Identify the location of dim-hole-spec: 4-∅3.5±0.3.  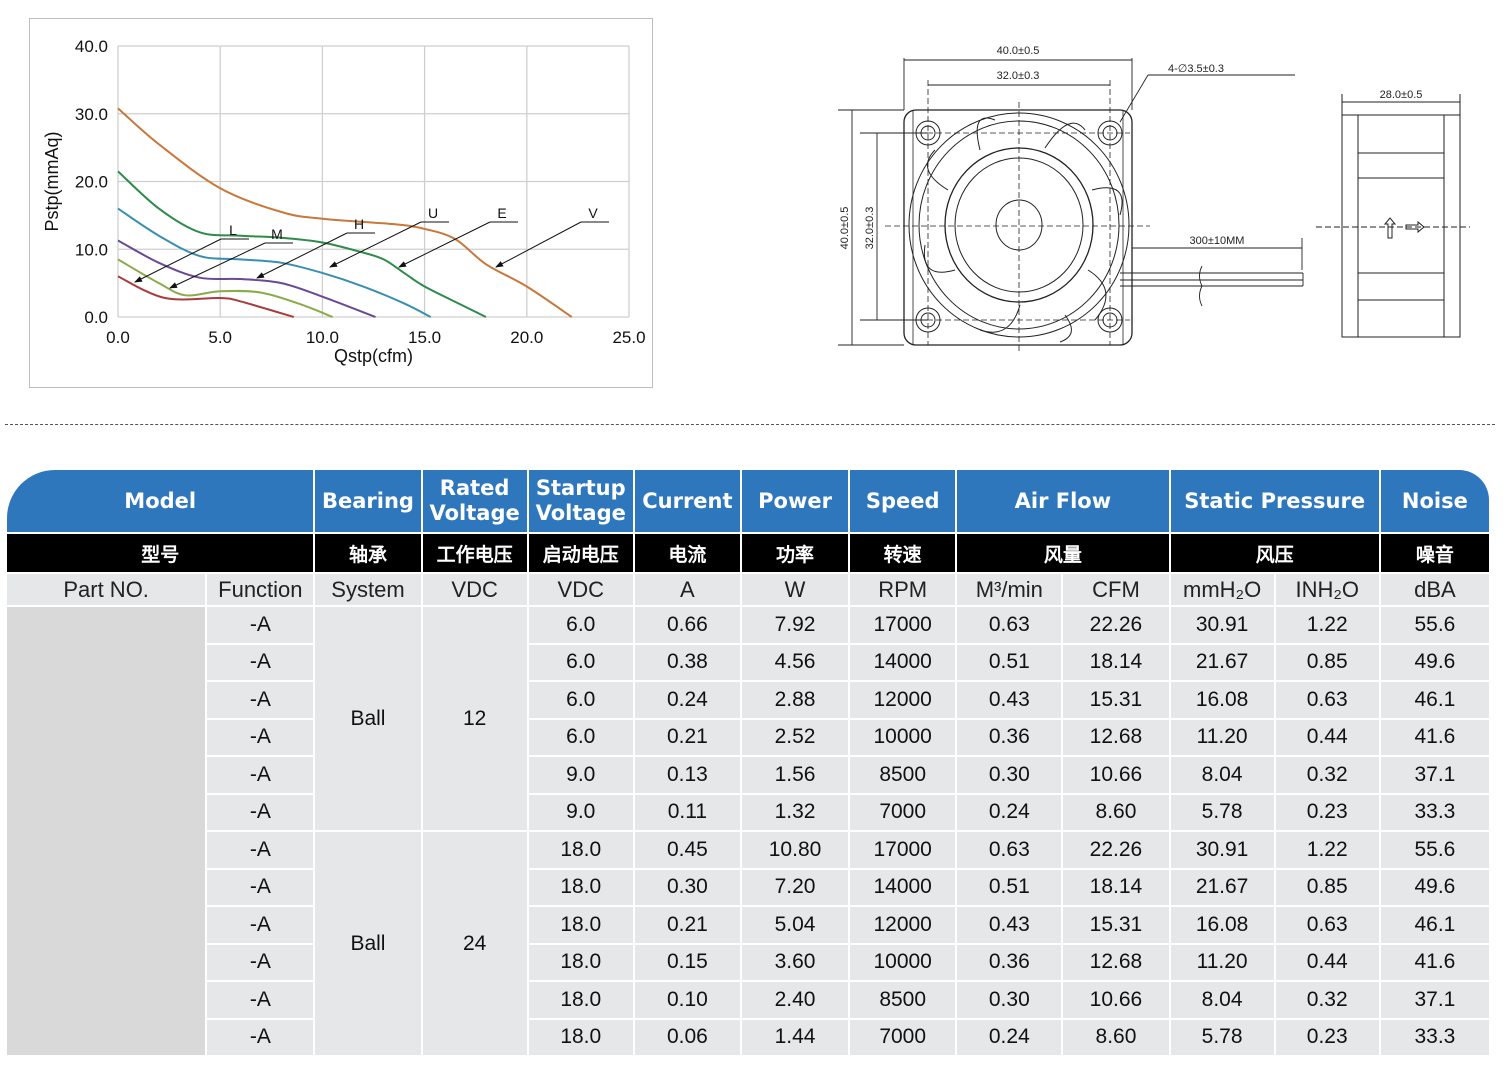
(1196, 69).